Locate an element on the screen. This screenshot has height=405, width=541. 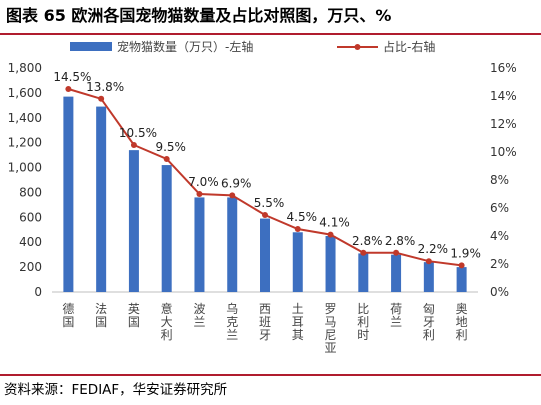
source-note: 资料来源：FEDIAF，华安证券研究所 is located at coordinates (116, 390).